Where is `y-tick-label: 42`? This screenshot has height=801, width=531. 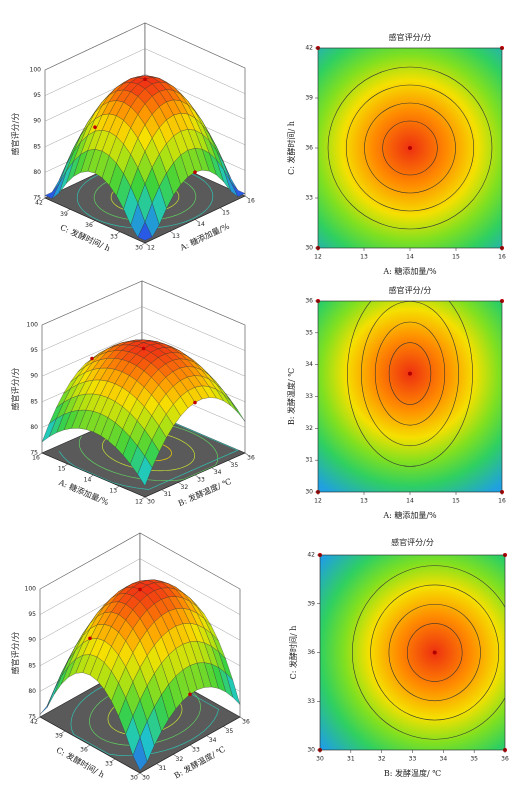
y-tick-label: 42 is located at coordinates (309, 48).